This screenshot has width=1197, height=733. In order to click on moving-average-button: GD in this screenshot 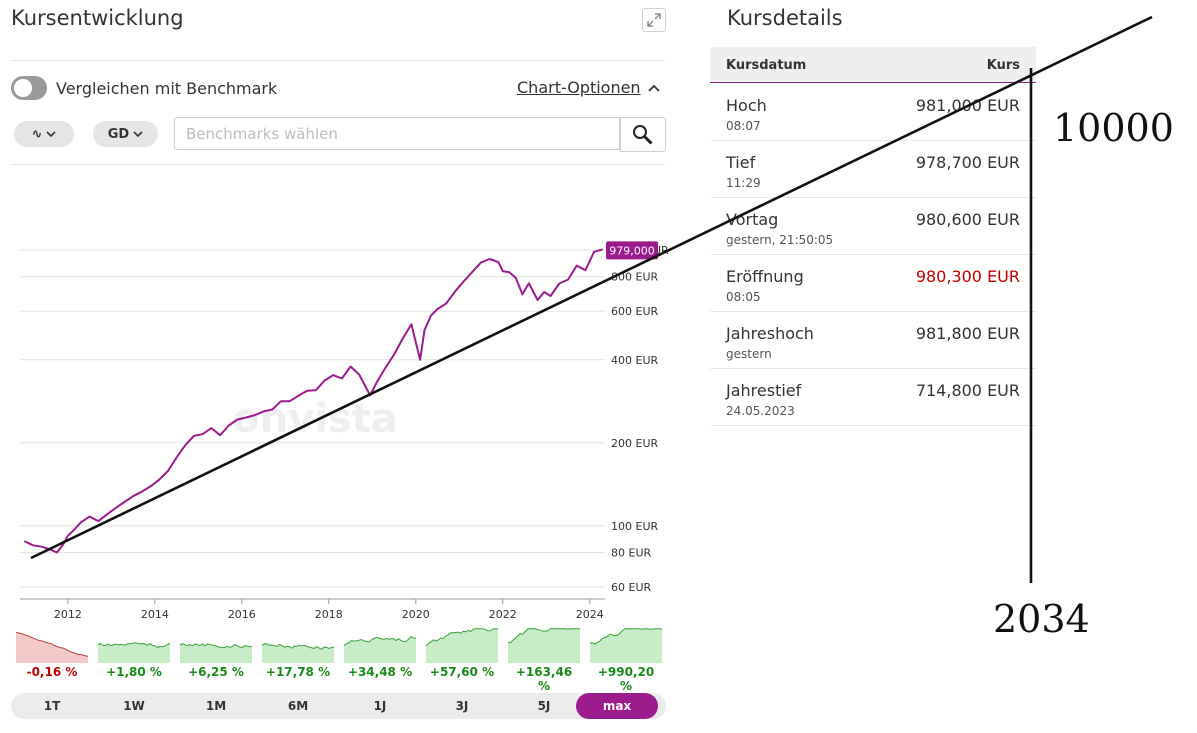, I will do `click(125, 134)`.